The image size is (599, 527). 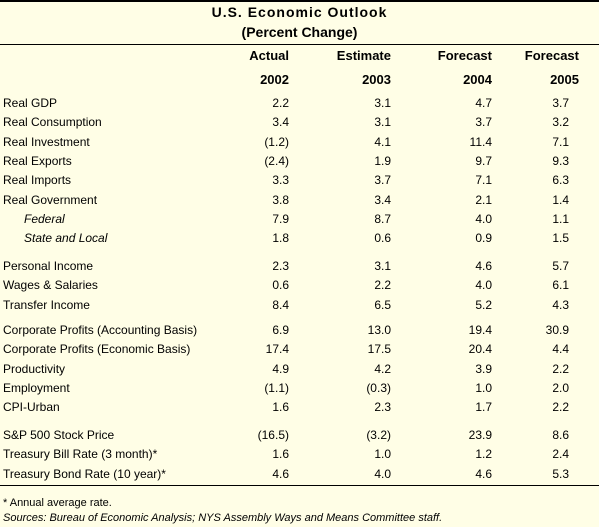 I want to click on table-row: Real Government 3.8 3.4 2.1 1.4, so click(x=299, y=202).